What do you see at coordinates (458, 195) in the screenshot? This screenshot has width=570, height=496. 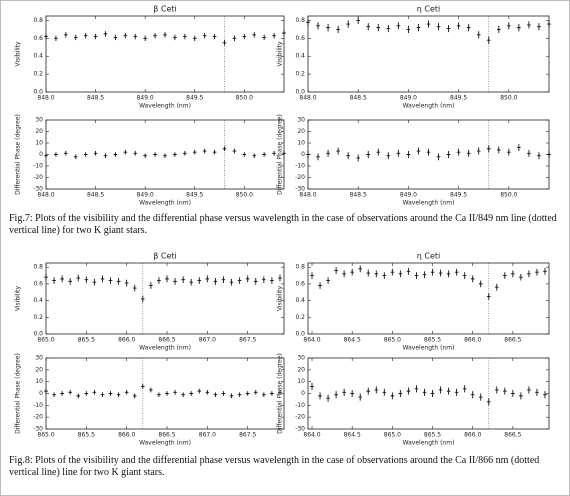 I see `x-tick-label: 849.5` at bounding box center [458, 195].